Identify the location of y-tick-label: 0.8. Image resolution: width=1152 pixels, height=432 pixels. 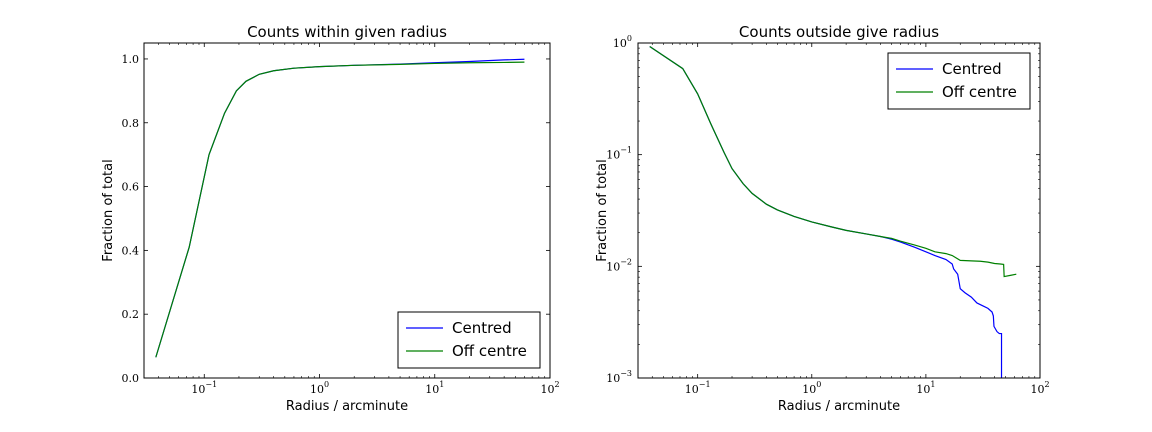
(131, 123).